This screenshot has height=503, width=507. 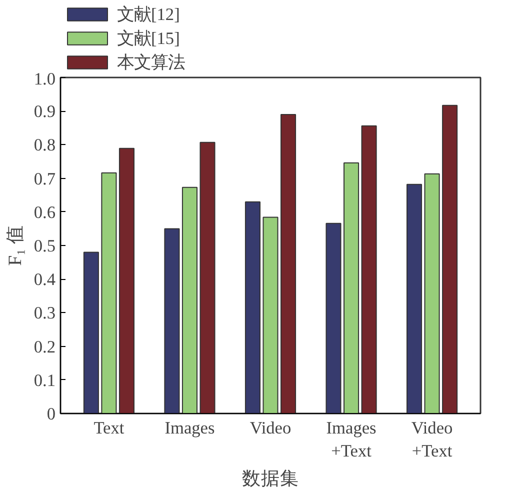 What do you see at coordinates (271, 428) in the screenshot?
I see `x-tick-label: Video` at bounding box center [271, 428].